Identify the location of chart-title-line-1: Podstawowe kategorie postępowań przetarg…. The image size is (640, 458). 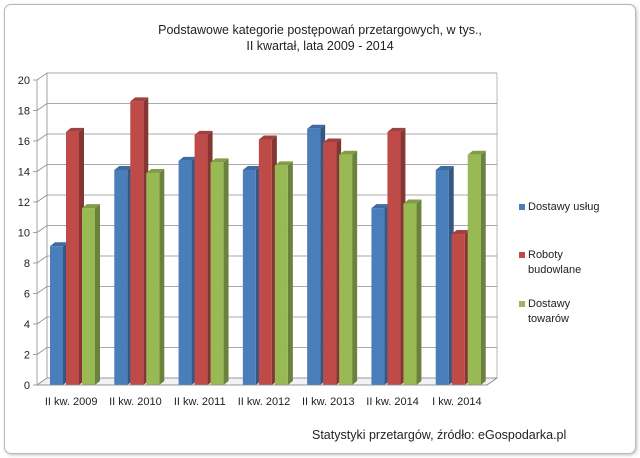
(320, 30).